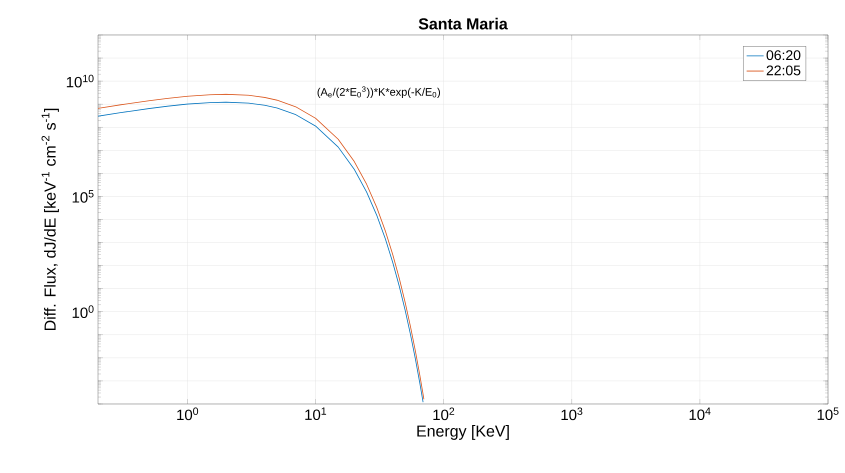 This screenshot has height=473, width=845. What do you see at coordinates (783, 70) in the screenshot?
I see `legend-label: 22:05` at bounding box center [783, 70].